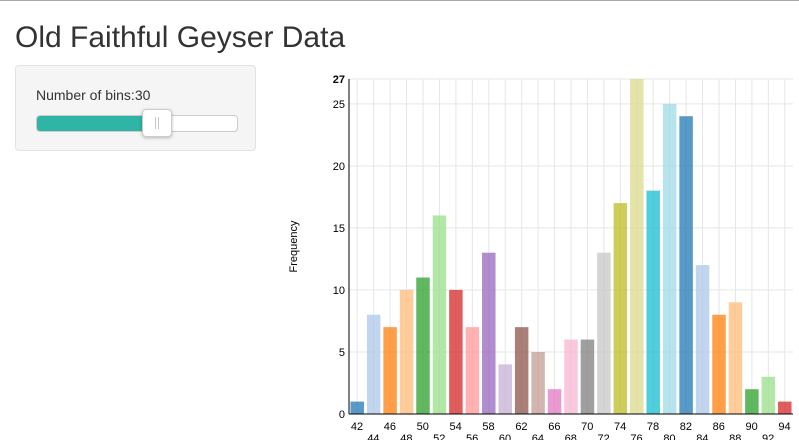 The width and height of the screenshot is (799, 446). Describe the element at coordinates (702, 436) in the screenshot. I see `x-tick-label: 84` at that location.